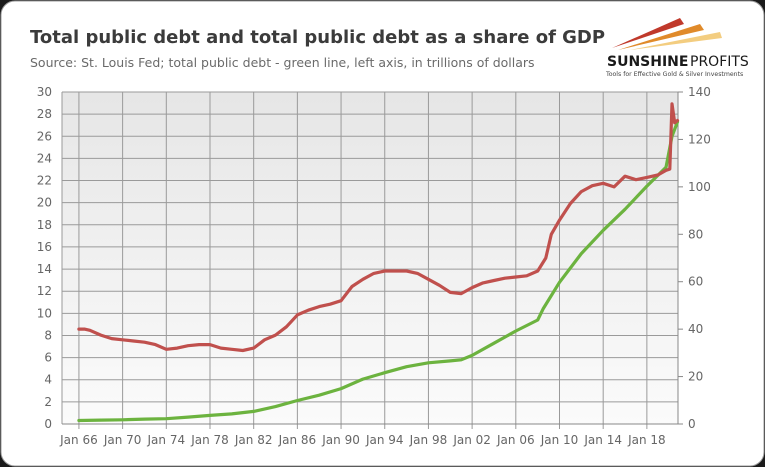 Image resolution: width=765 pixels, height=467 pixels. I want to click on x-tick-label: Jan 06, so click(515, 440).